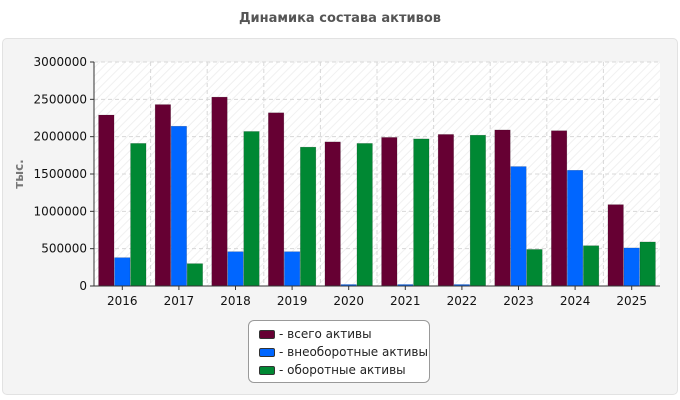 The width and height of the screenshot is (680, 400). What do you see at coordinates (405, 301) in the screenshot?
I see `x-tick-label: 2021` at bounding box center [405, 301].